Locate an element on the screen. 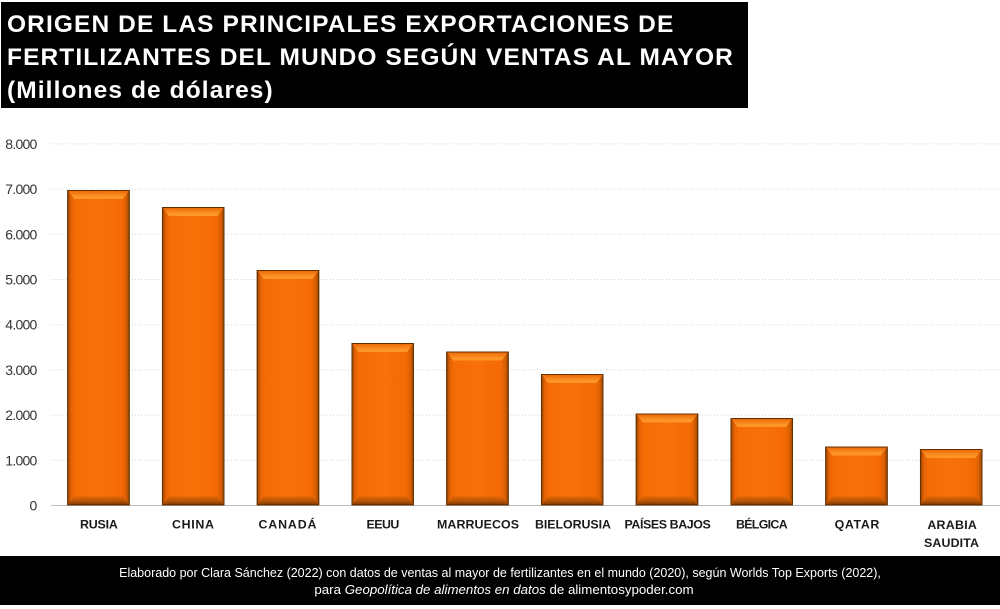 The height and width of the screenshot is (609, 1000). svg-text: 7.000 is located at coordinates (21, 189).